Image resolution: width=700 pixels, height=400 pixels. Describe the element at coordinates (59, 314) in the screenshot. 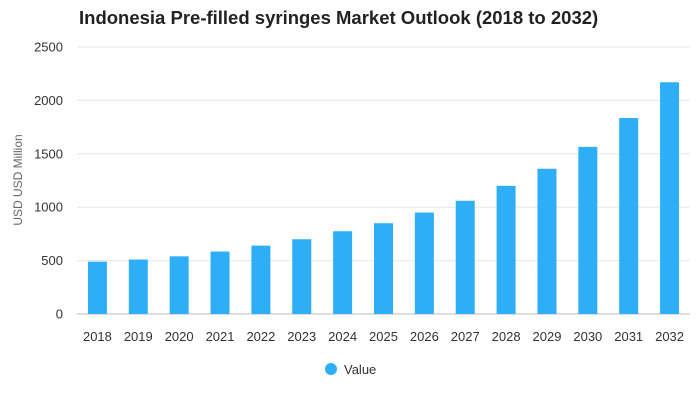

I see `y-tick-label: 0` at that location.